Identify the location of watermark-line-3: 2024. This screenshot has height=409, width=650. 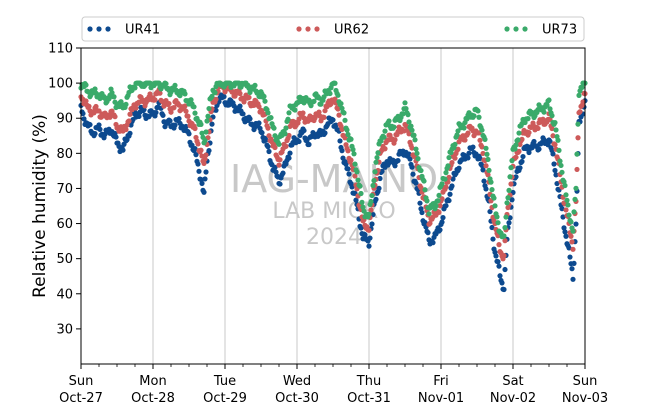
(334, 237).